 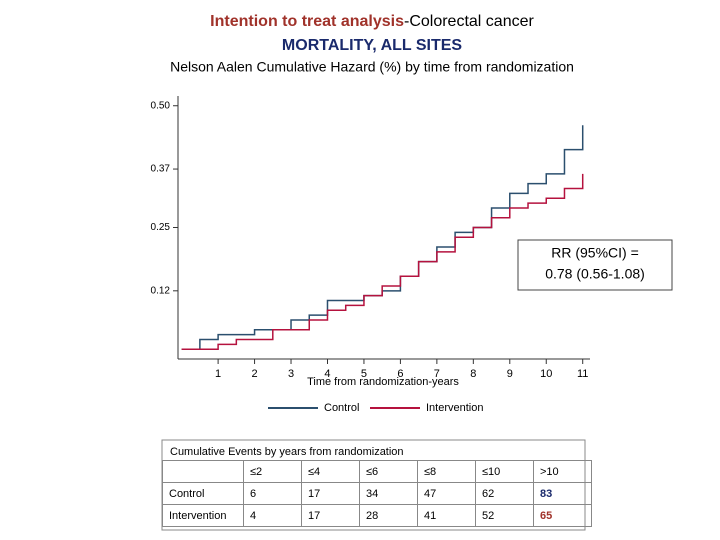 What do you see at coordinates (562, 493) in the screenshot?
I see `table-cell: 83` at bounding box center [562, 493].